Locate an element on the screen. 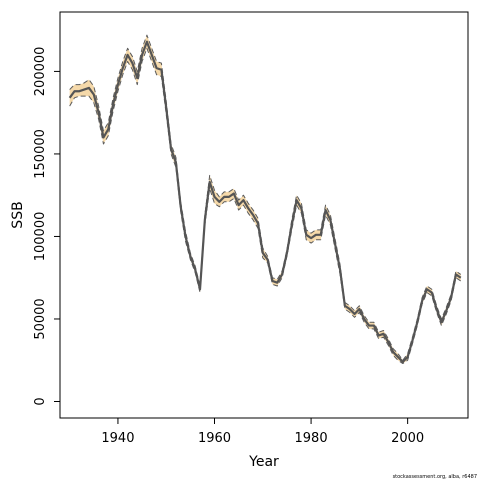 This screenshot has height=480, width=480. credit-text: stockassessment.org, alba, r6487 is located at coordinates (435, 477).